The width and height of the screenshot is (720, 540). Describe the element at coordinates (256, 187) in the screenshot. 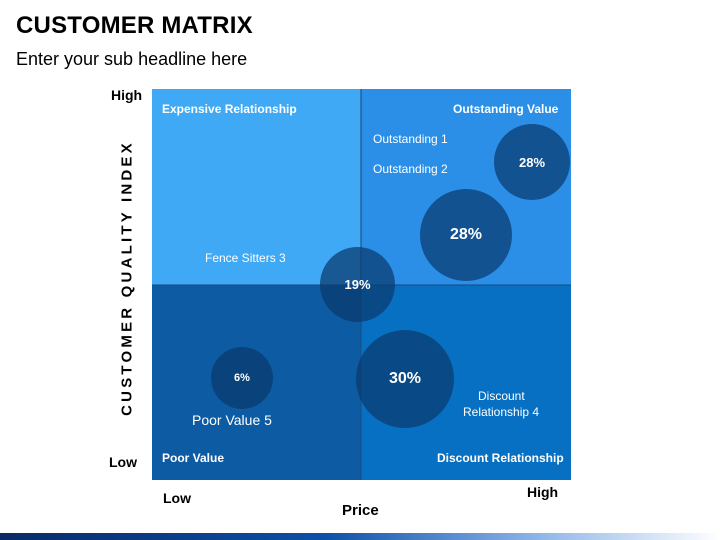

I see `quadrant-expensive-relationship` at that location.